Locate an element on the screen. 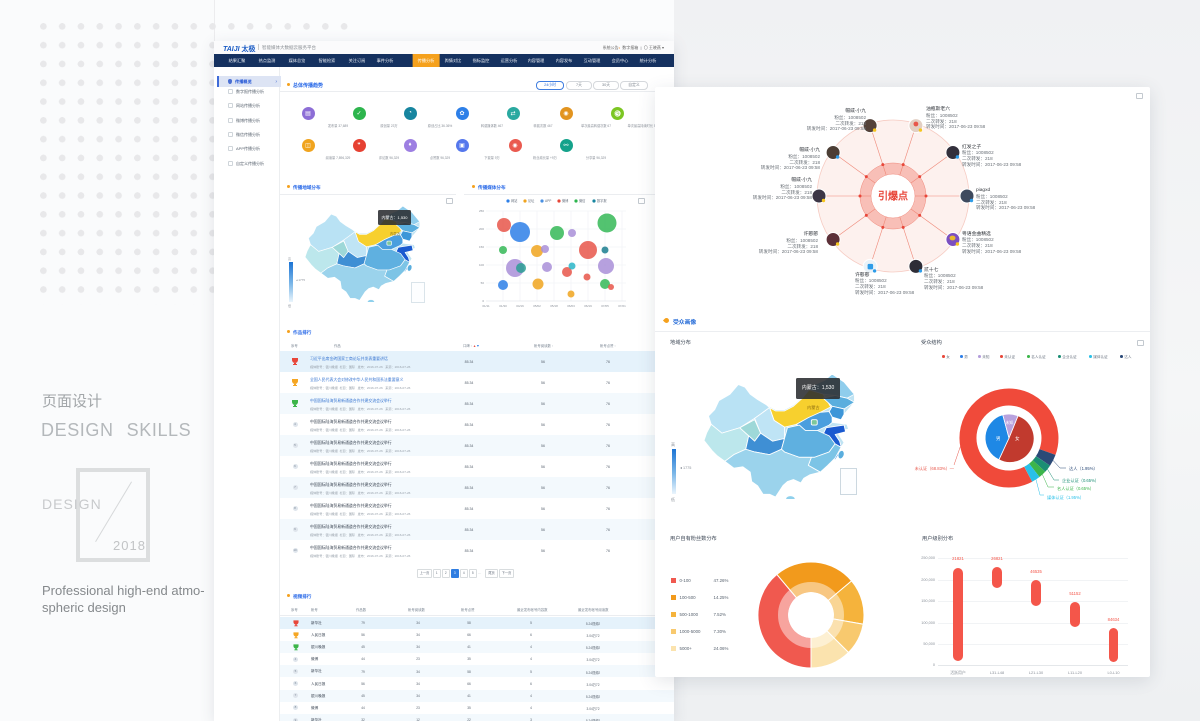 This screenshot has width=1200, height=721. svg-text: APP is located at coordinates (548, 201).